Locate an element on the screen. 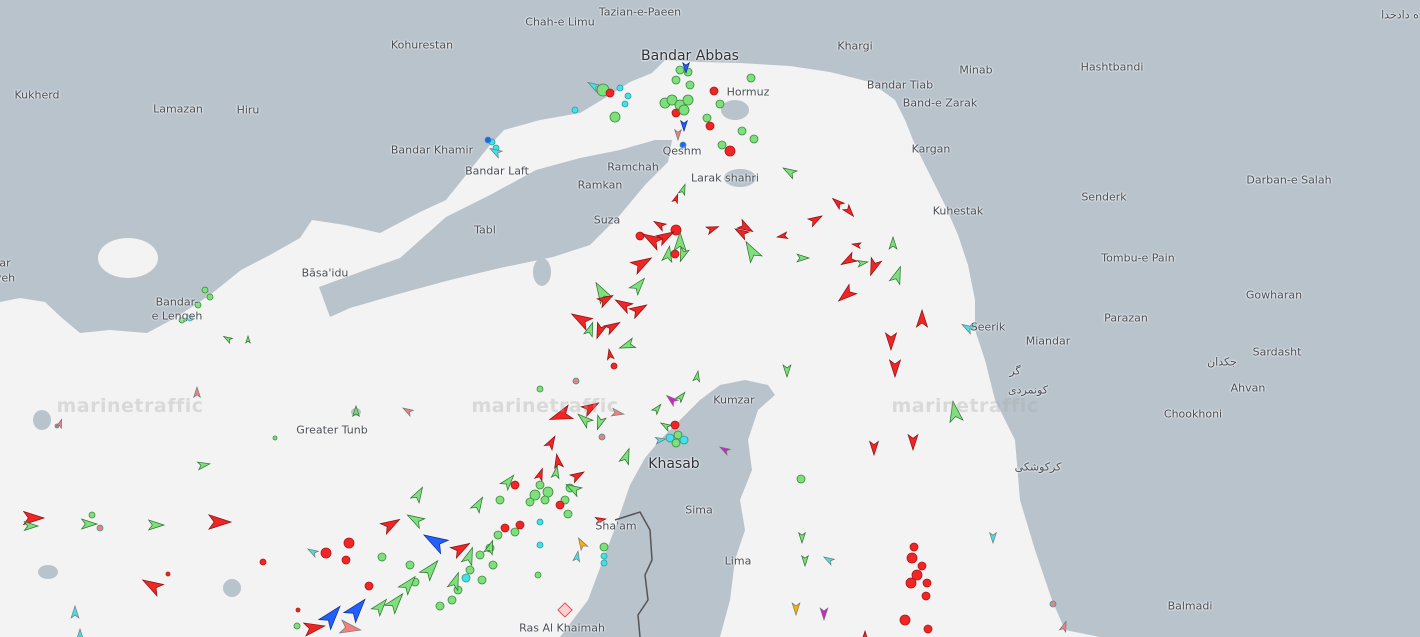 The width and height of the screenshot is (1420, 637). port-icon is located at coordinates (565, 610).